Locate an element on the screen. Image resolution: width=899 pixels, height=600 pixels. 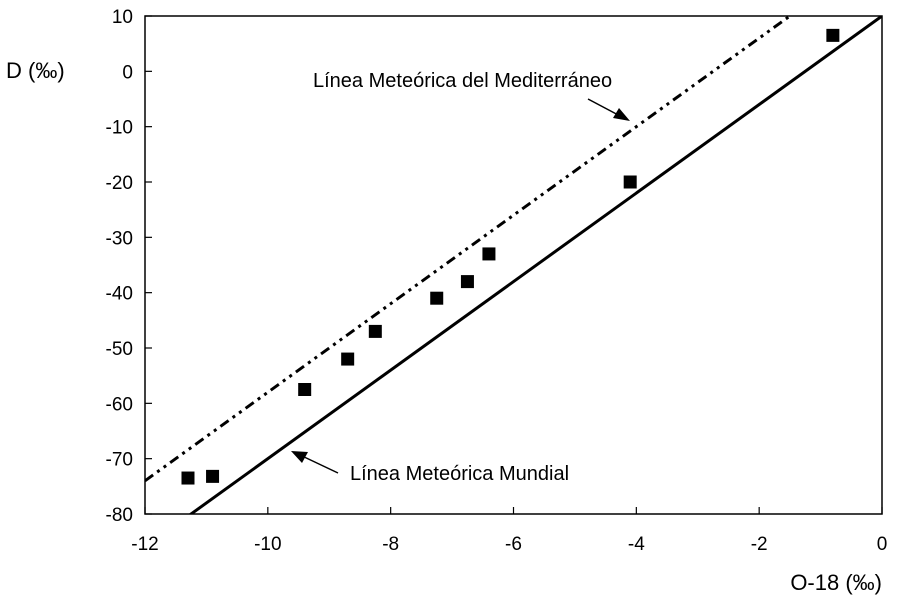
y-tick-label: -40 is located at coordinates (119, 294).